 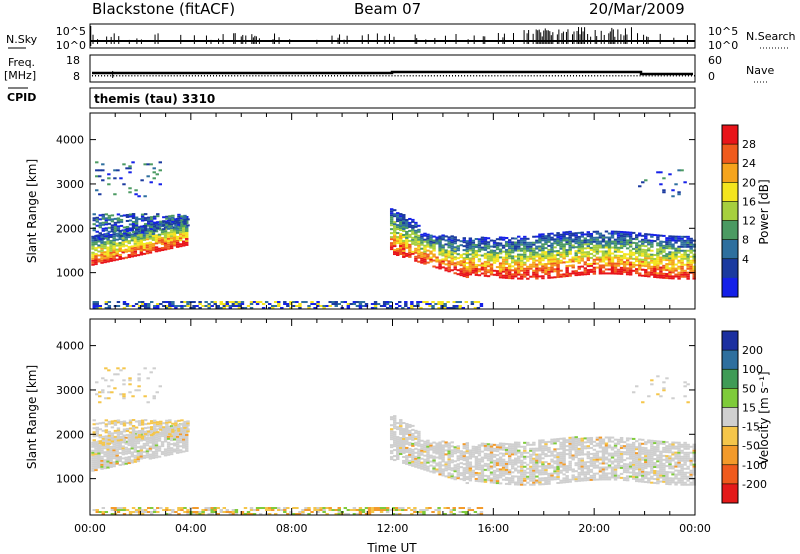 What do you see at coordinates (730, 154) in the screenshot?
I see `colorbar-swatch` at bounding box center [730, 154].